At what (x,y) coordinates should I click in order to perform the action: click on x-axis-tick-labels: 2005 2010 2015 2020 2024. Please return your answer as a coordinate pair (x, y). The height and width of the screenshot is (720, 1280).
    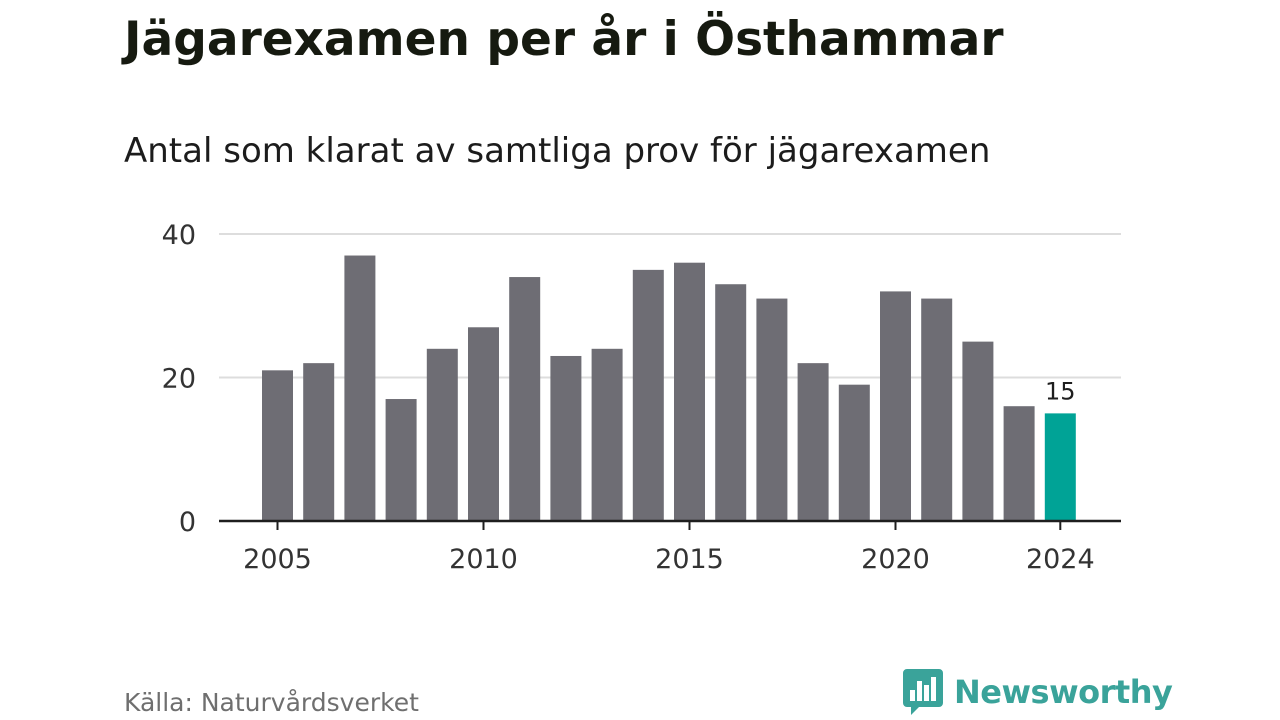
    Looking at the image, I should click on (669, 559).